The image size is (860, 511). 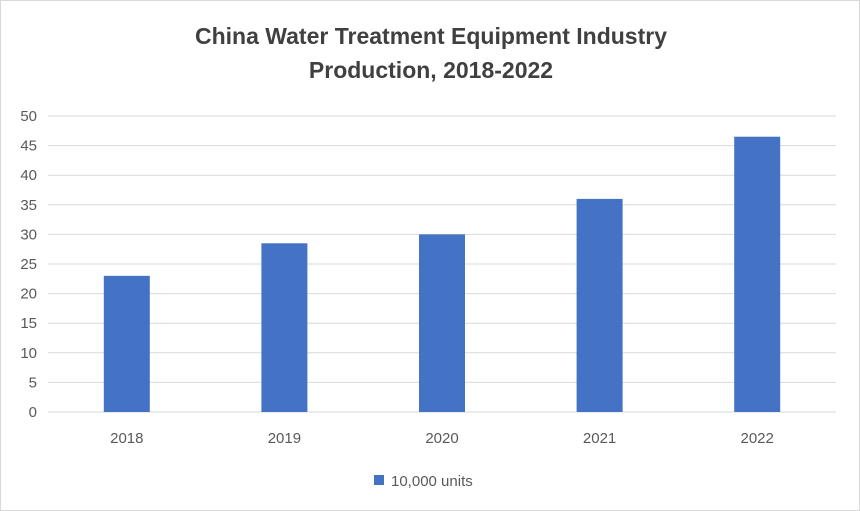 I want to click on bar-2021, so click(x=599, y=305).